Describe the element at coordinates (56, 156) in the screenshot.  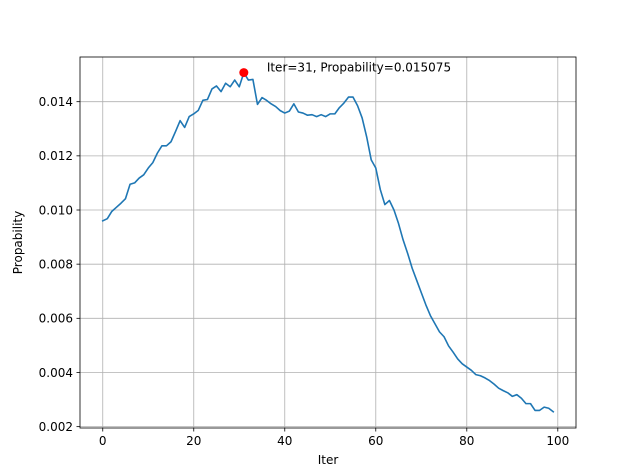
I see `y-tick-label: 0.012` at that location.